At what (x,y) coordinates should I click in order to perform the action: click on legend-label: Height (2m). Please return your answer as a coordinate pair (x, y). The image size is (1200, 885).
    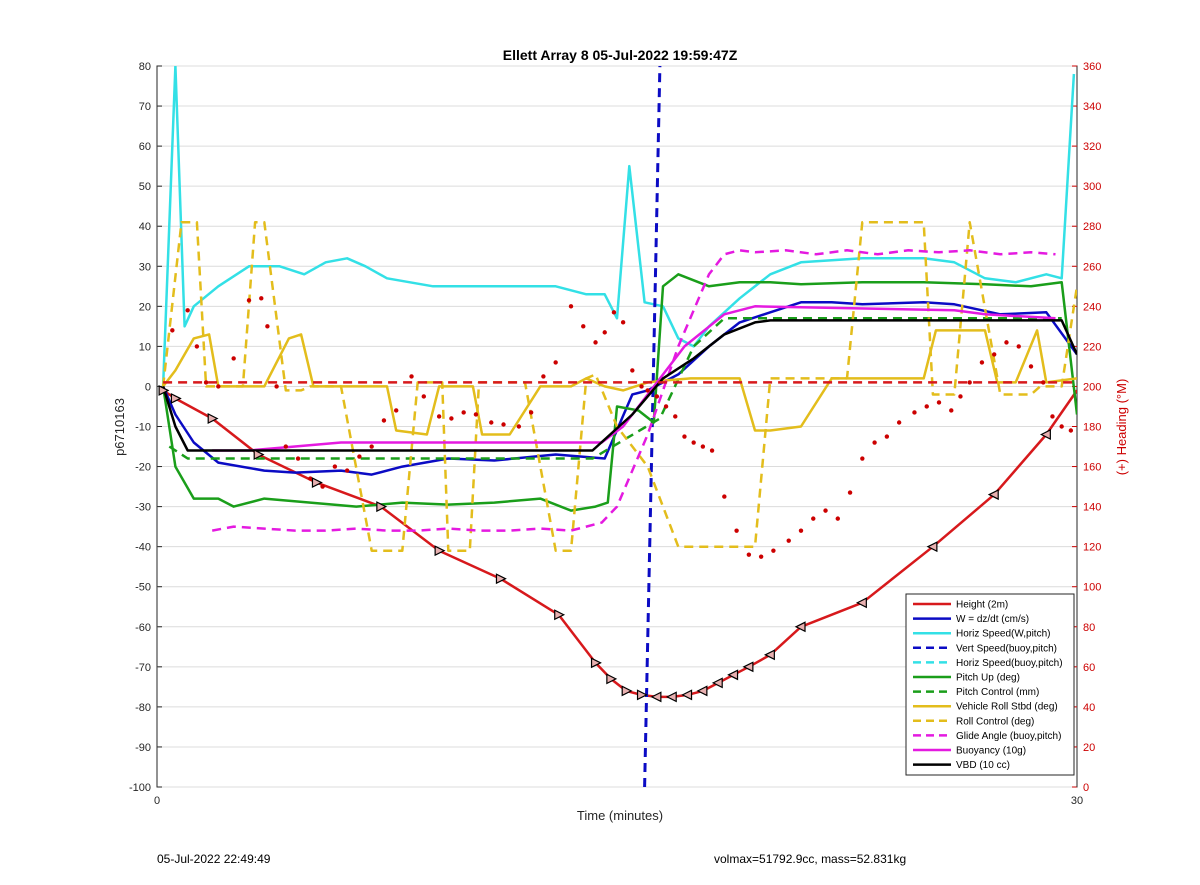
    Looking at the image, I should click on (982, 605).